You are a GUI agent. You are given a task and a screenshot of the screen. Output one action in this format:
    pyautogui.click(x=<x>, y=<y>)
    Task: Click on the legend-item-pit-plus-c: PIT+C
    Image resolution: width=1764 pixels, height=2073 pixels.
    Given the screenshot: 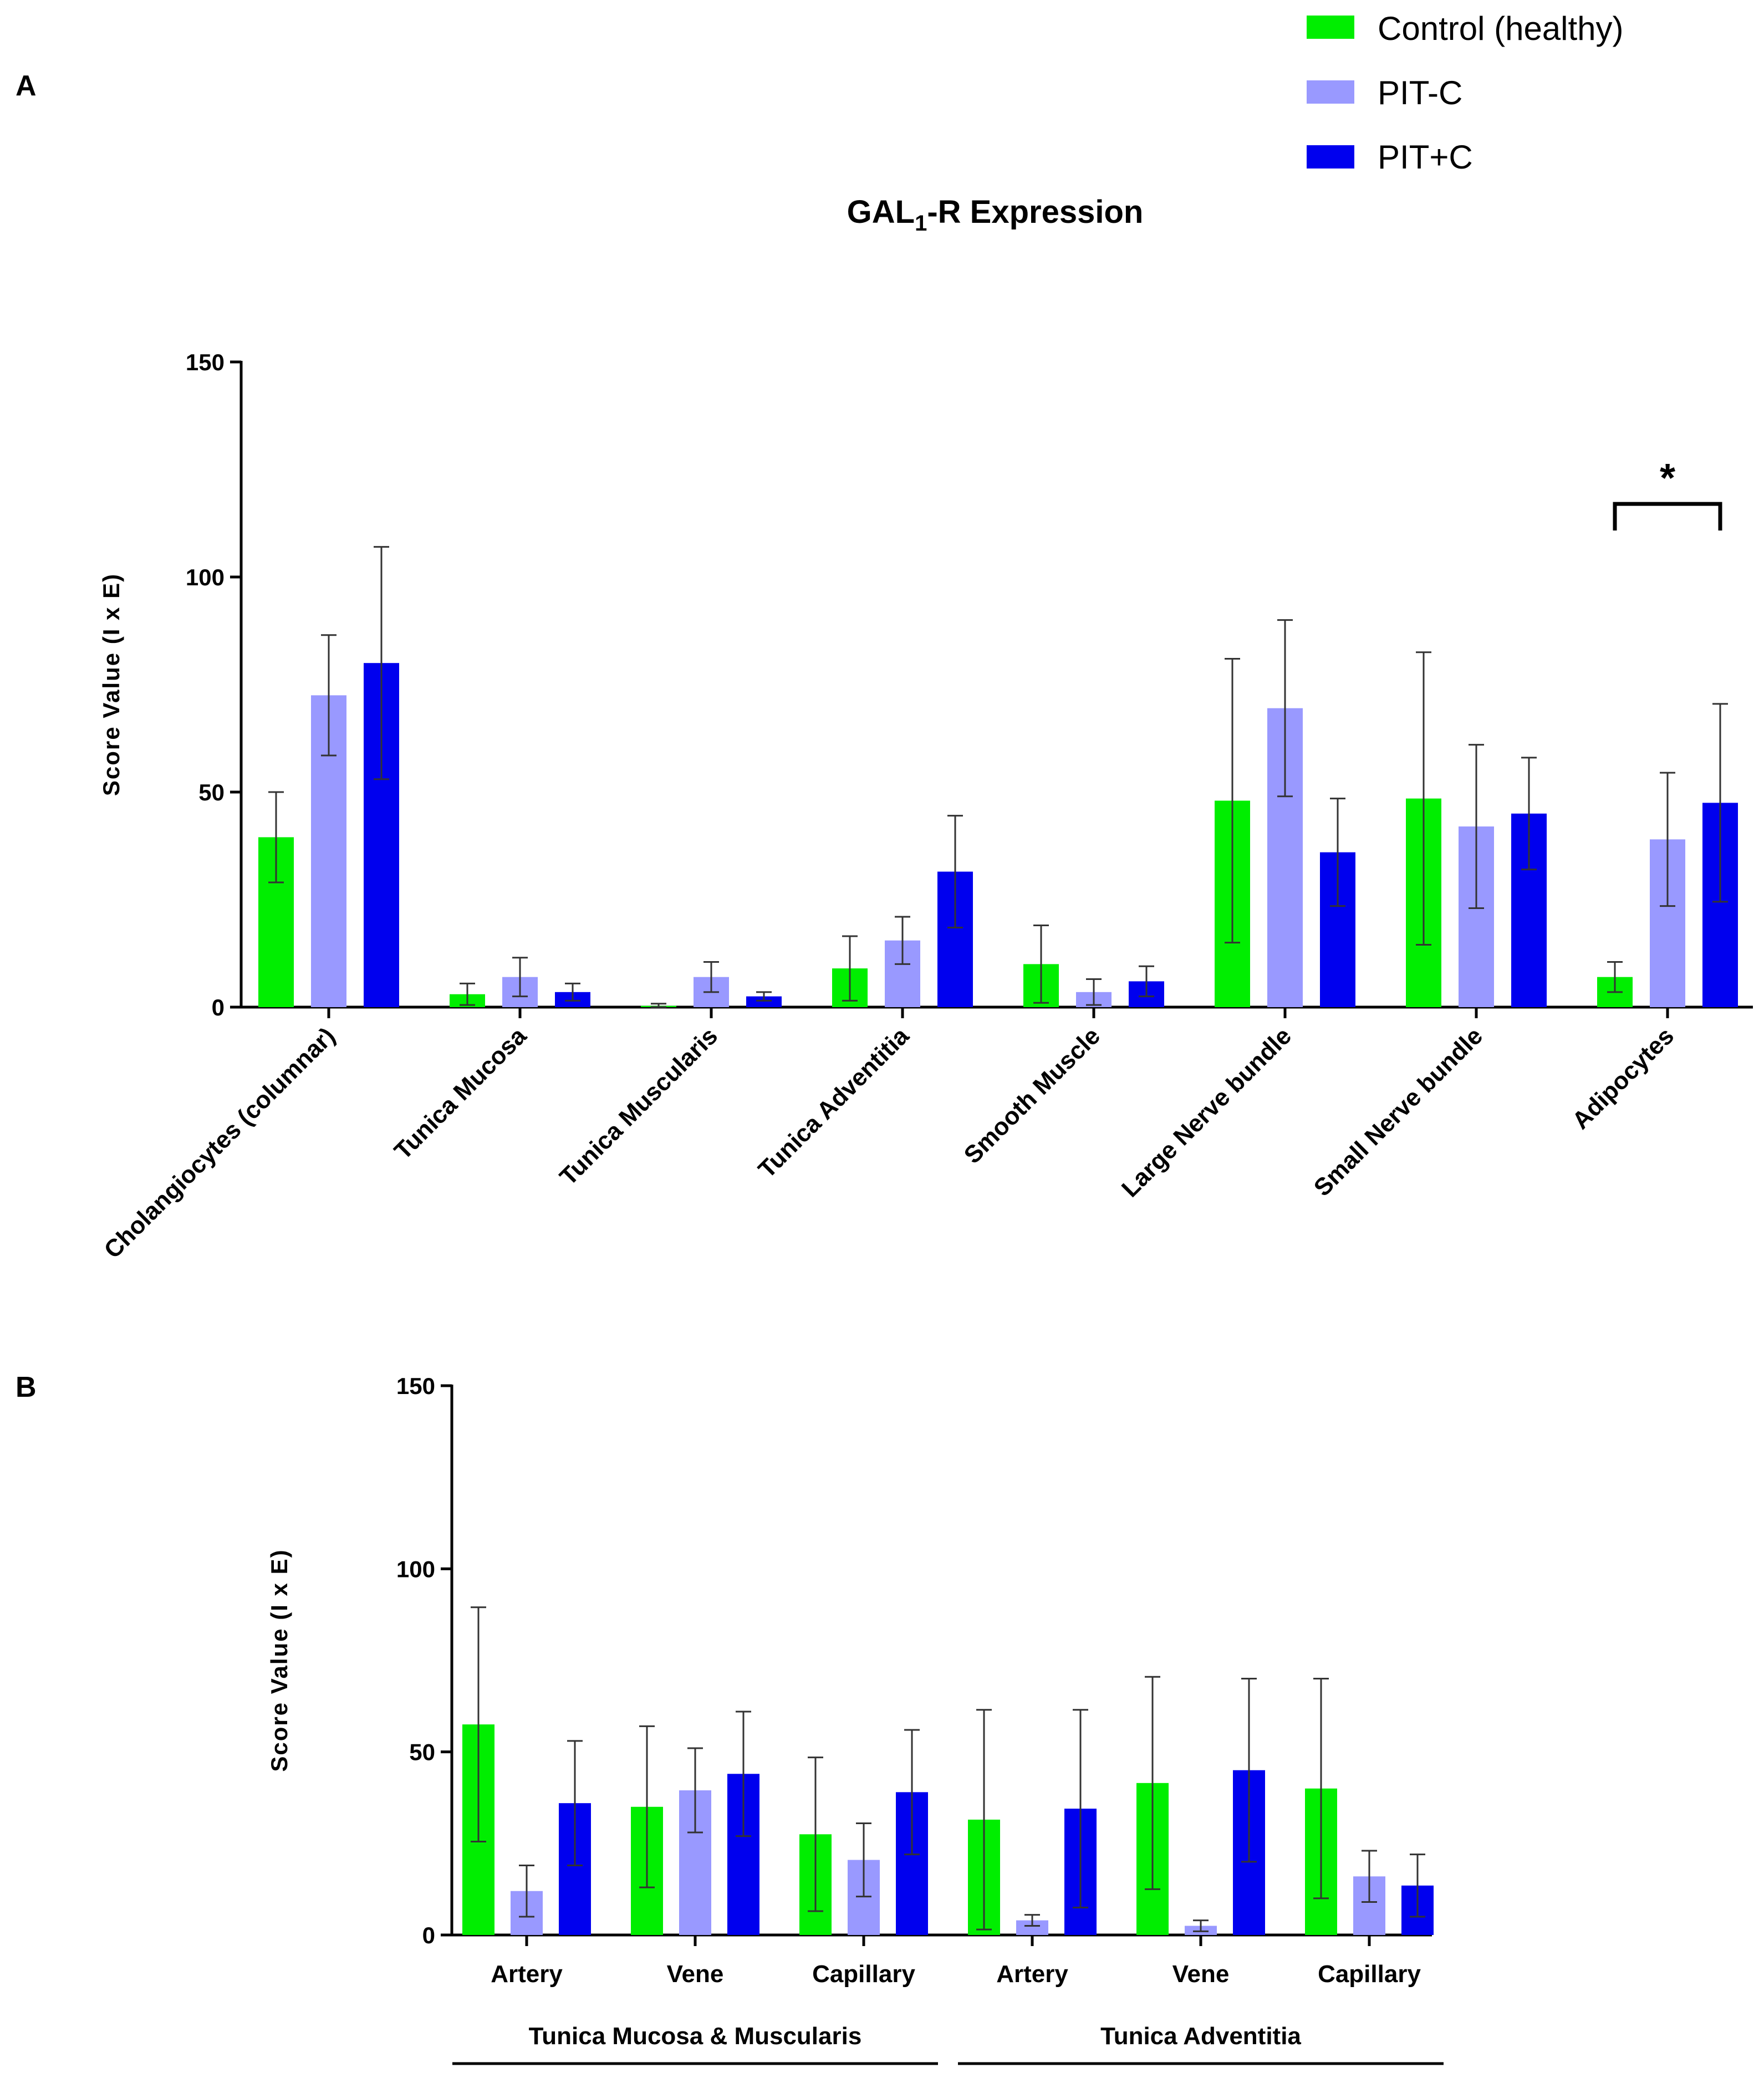 What is the action you would take?
    pyautogui.click(x=1390, y=157)
    